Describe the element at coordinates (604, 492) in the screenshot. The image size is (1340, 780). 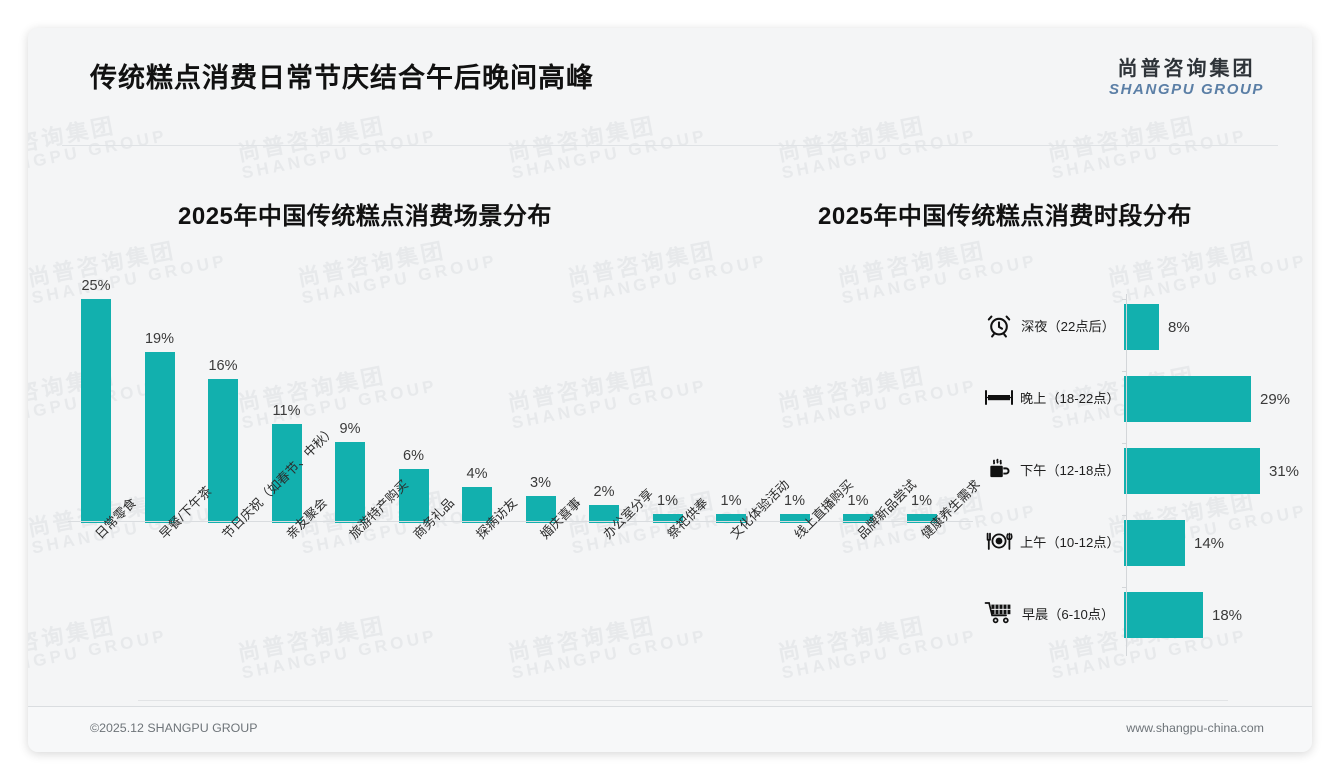
I see `bar-value-label: 2%` at that location.